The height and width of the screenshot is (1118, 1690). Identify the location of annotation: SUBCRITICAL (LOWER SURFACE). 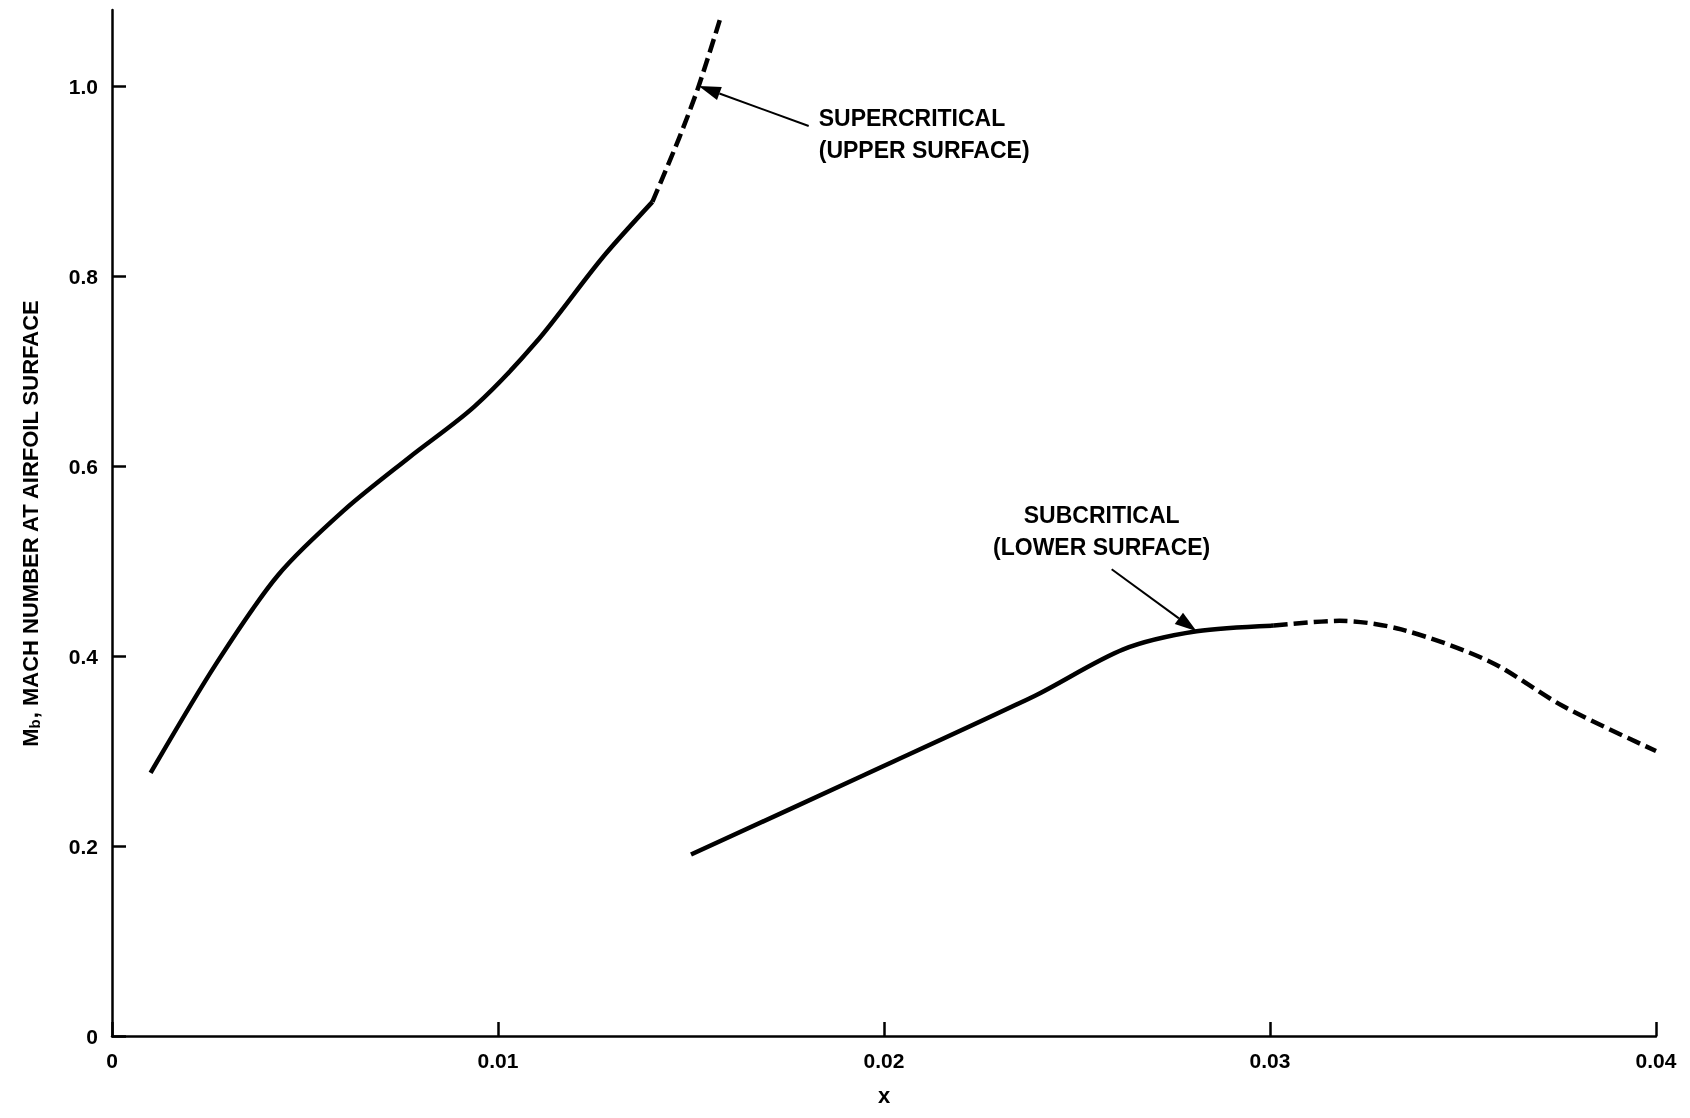
(1102, 531).